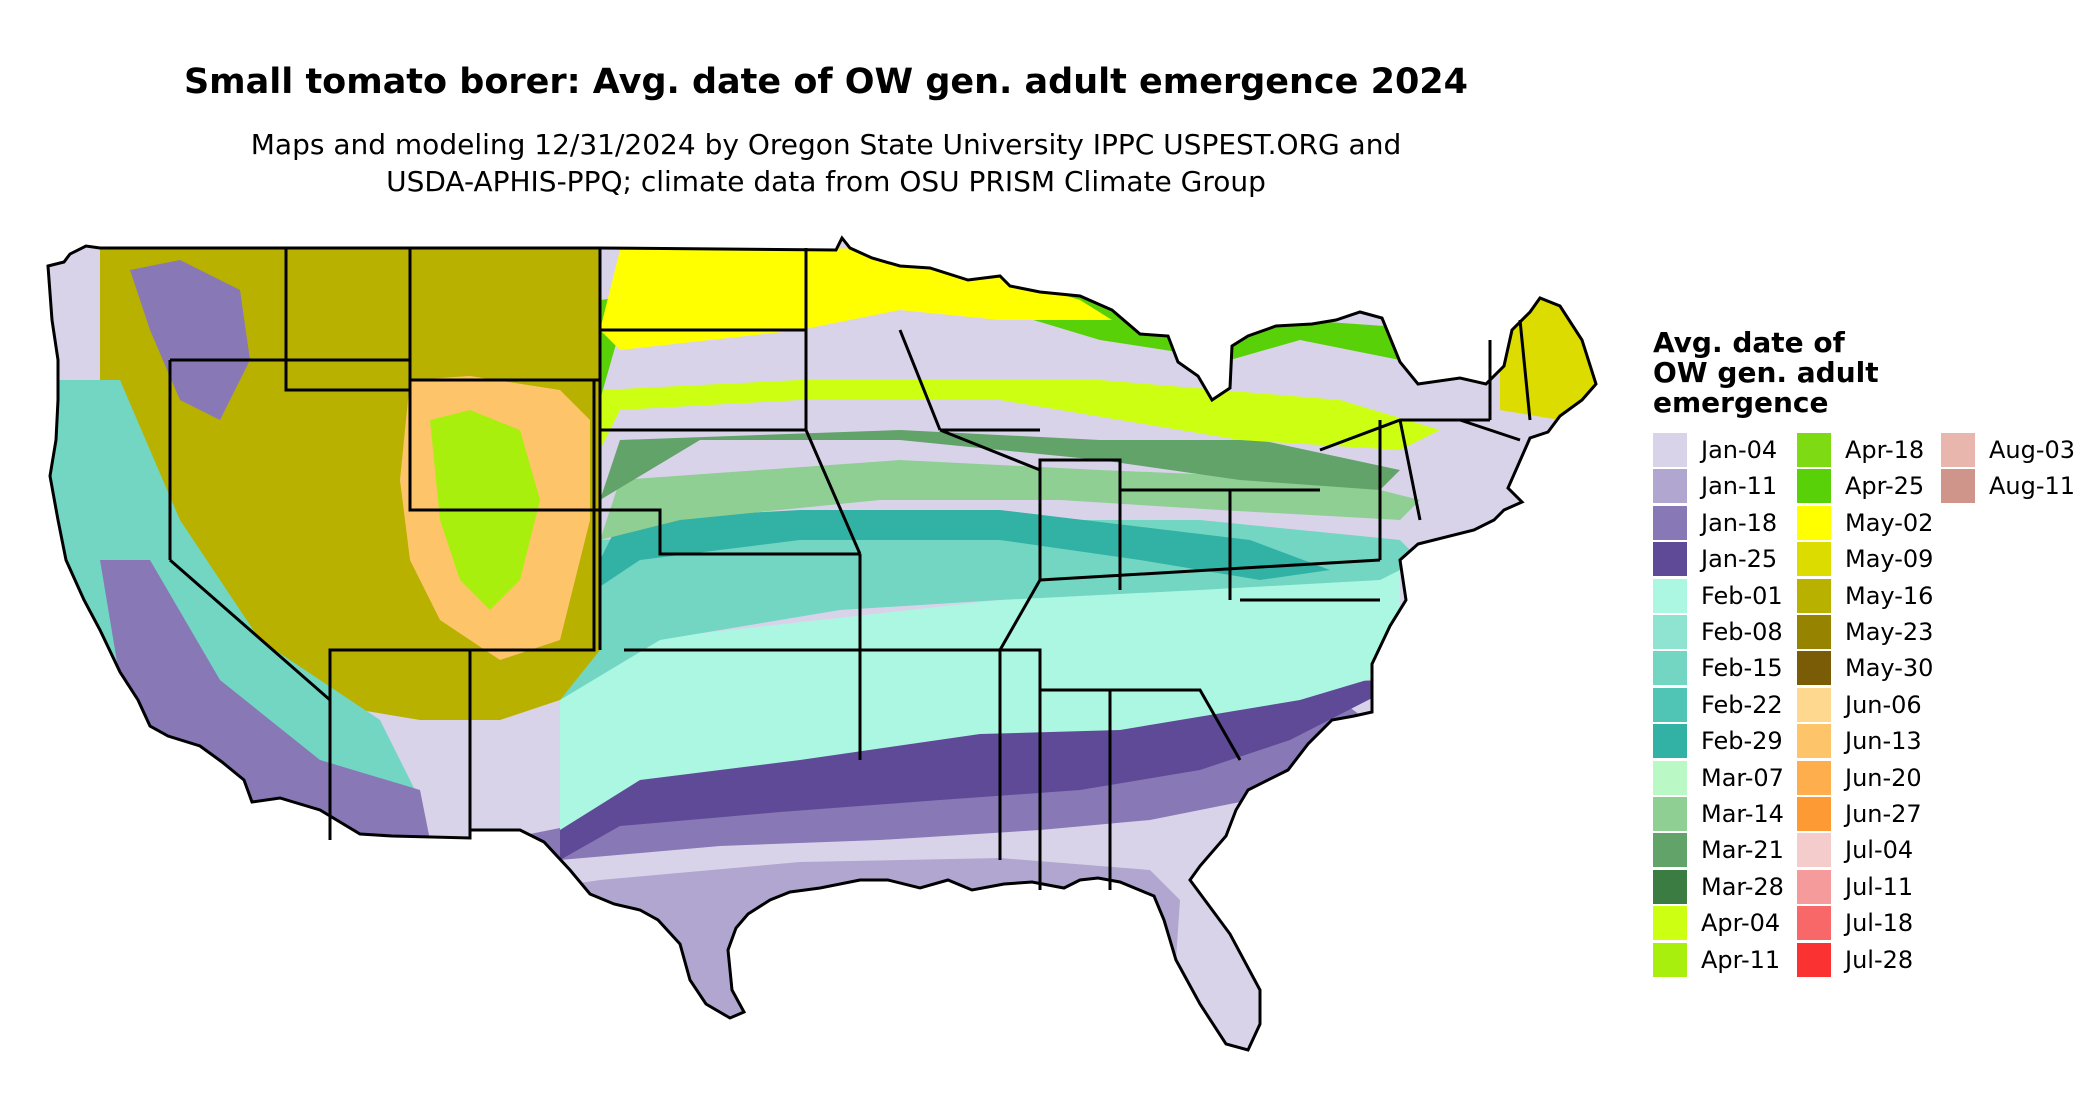 Image resolution: width=2100 pixels, height=1116 pixels. I want to click on legend-item: Jan-18, so click(1753, 523).